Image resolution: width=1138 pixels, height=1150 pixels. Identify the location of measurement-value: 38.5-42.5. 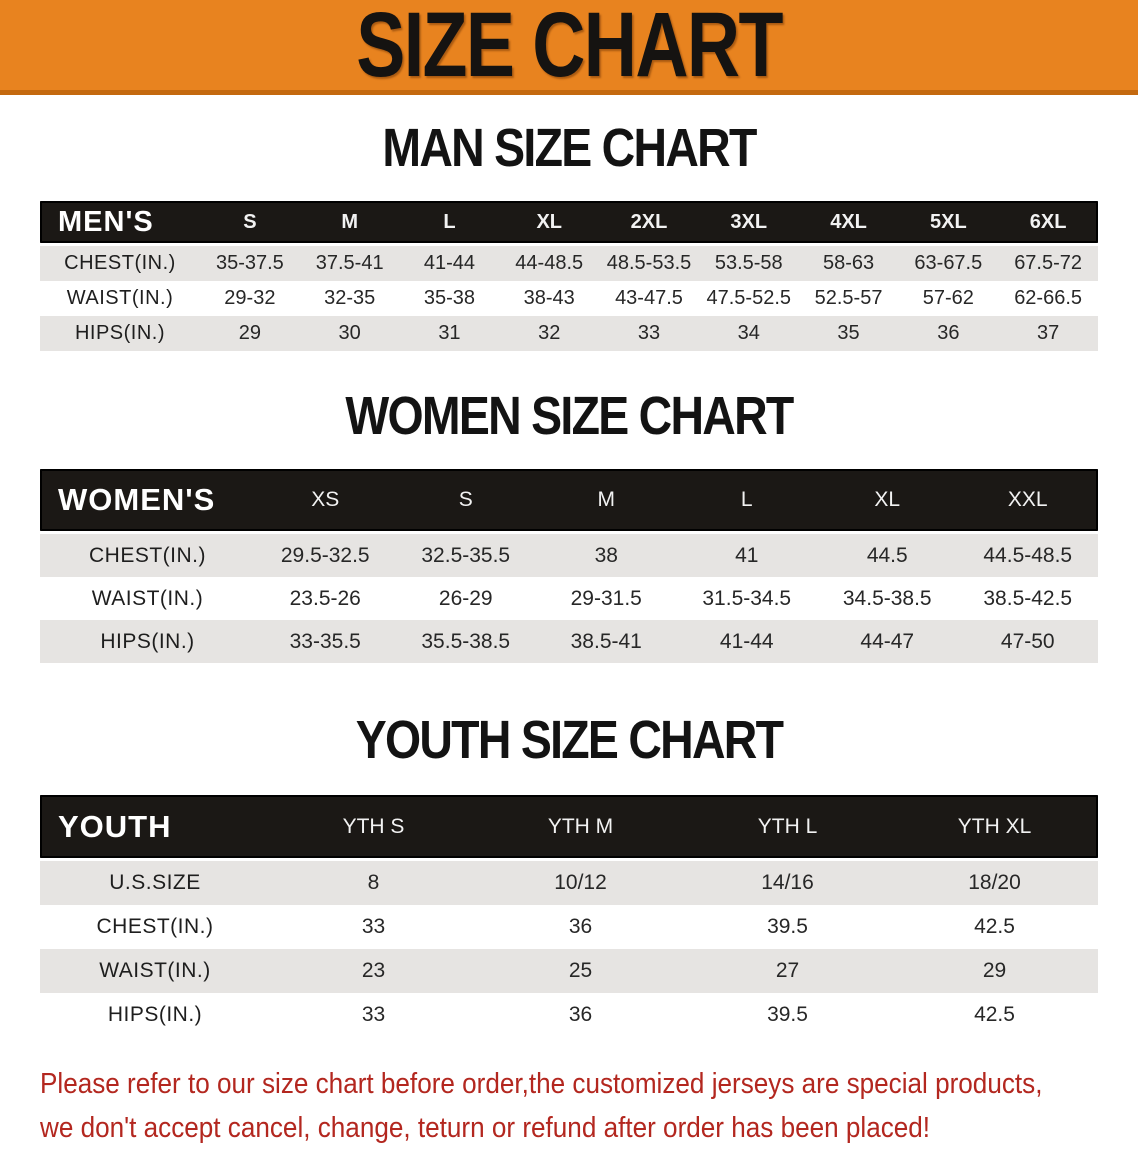
(1028, 599).